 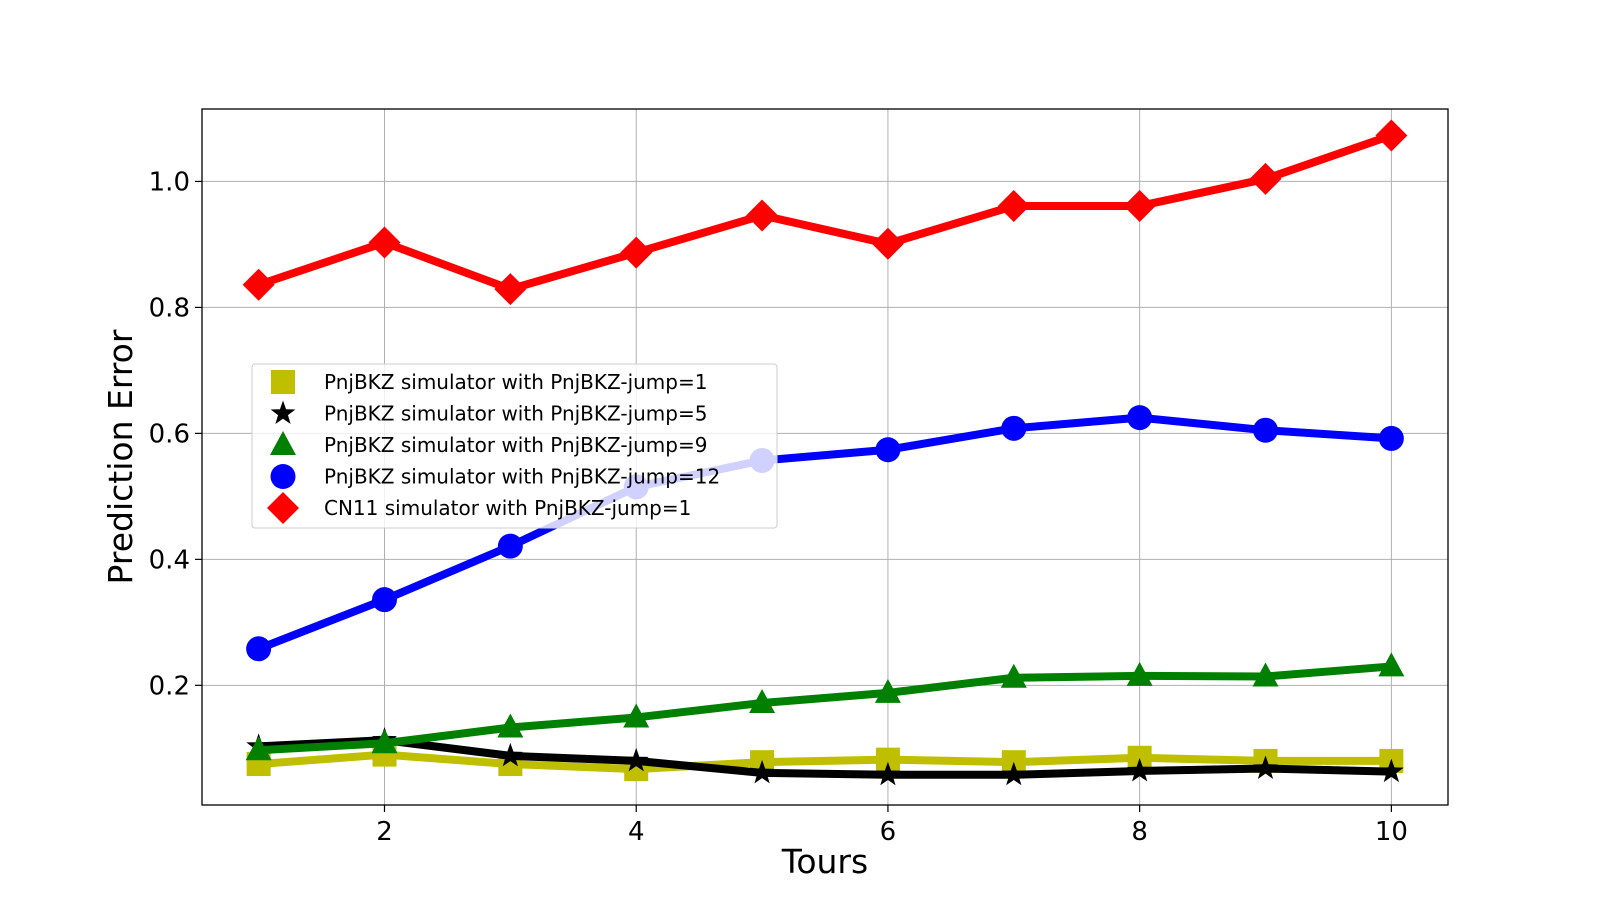 I want to click on legend-label: PnjBKZ simulator with PnjBKZ-jump=1, so click(x=515, y=382).